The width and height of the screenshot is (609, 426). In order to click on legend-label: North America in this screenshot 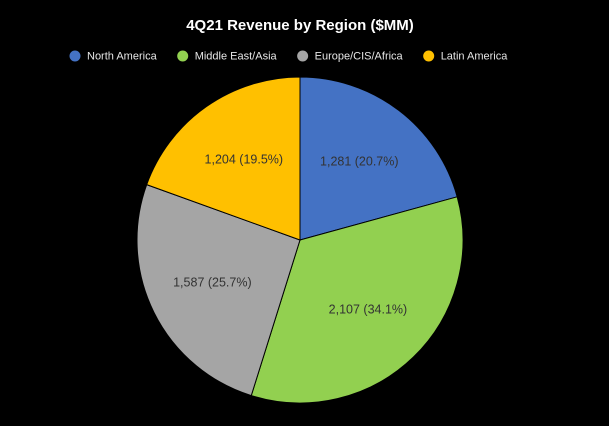, I will do `click(122, 56)`.